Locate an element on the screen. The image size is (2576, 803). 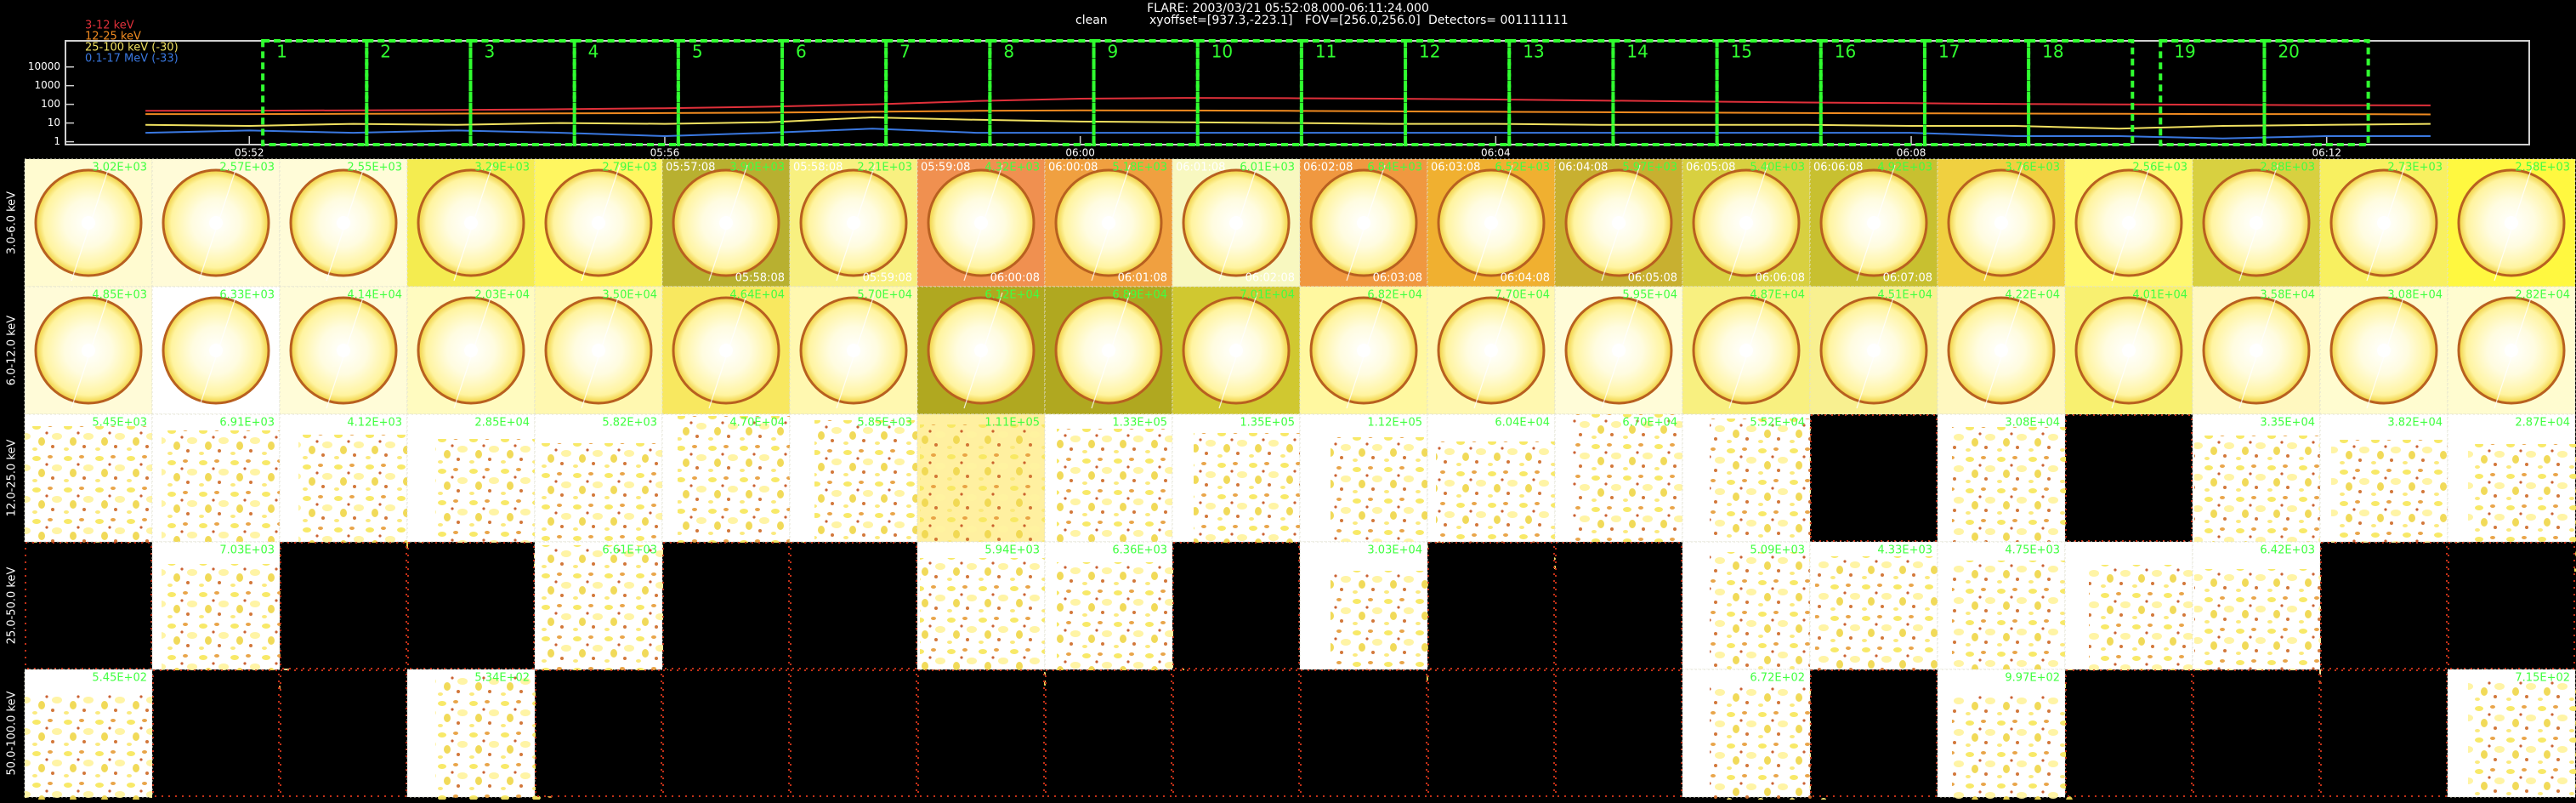
panel-max: 5.94E+03 is located at coordinates (1012, 550).